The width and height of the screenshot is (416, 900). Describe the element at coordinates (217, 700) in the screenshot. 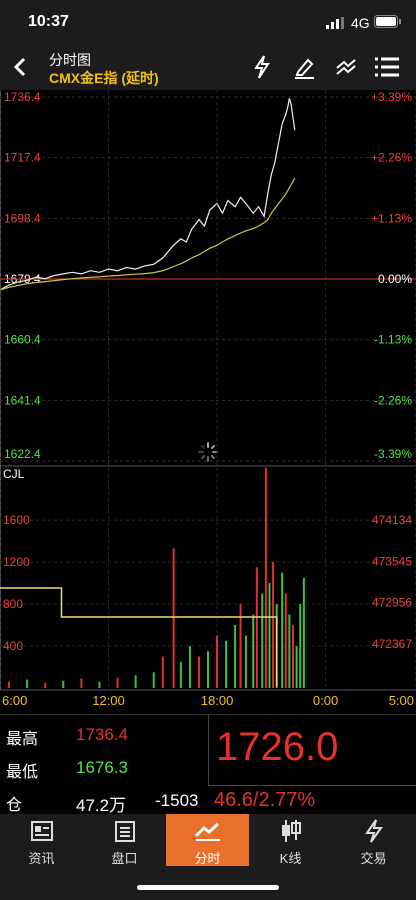

I see `x-tick-label: 18:00` at that location.